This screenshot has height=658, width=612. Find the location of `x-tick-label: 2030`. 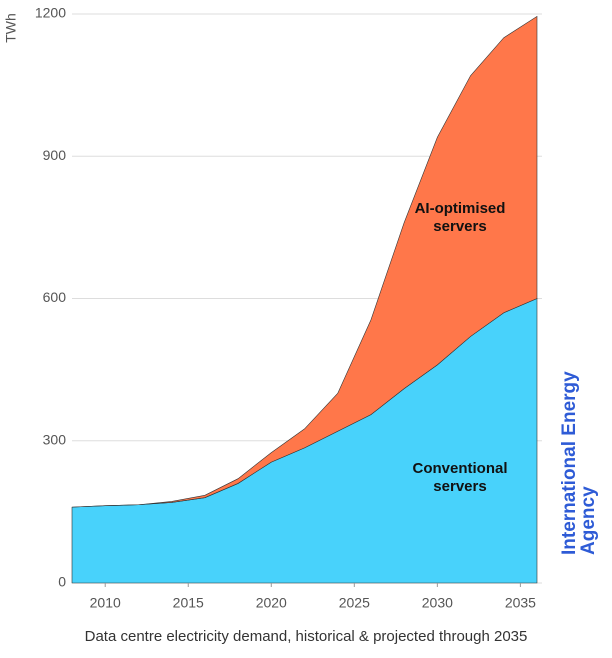

x-tick-label: 2030 is located at coordinates (437, 603).